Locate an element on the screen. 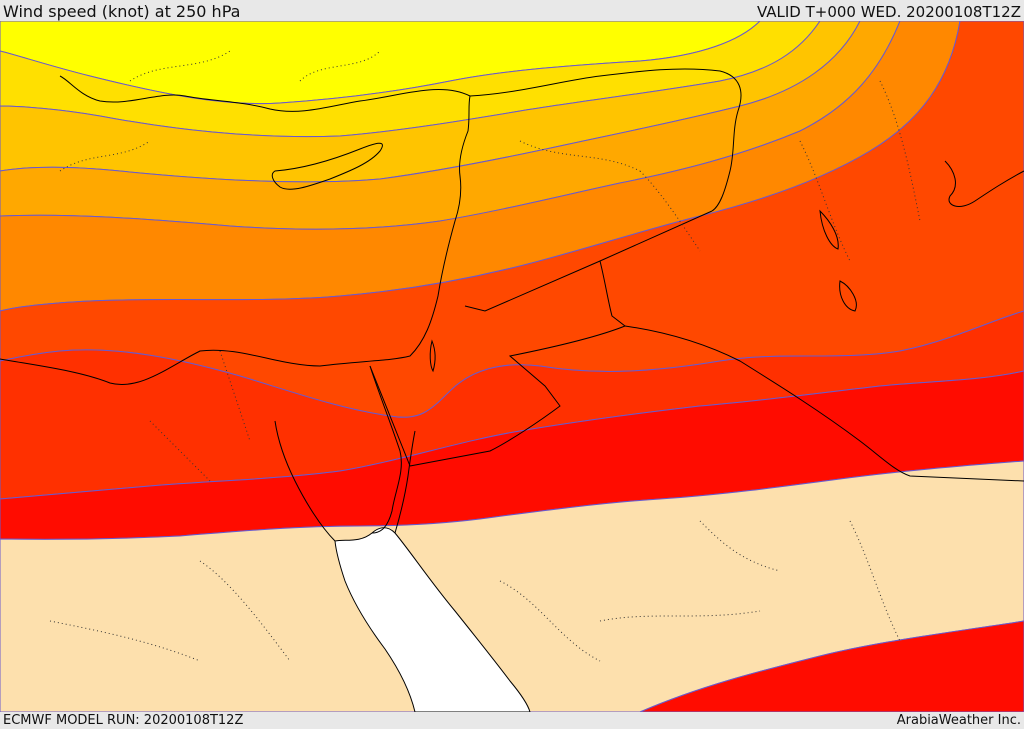 This screenshot has width=1024, height=729. border-jordan-saudi is located at coordinates (561, 338).